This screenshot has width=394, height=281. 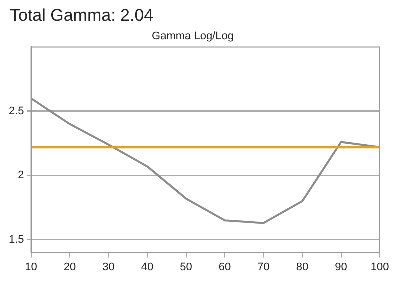 What do you see at coordinates (147, 267) in the screenshot?
I see `x-tick-label: 40` at bounding box center [147, 267].